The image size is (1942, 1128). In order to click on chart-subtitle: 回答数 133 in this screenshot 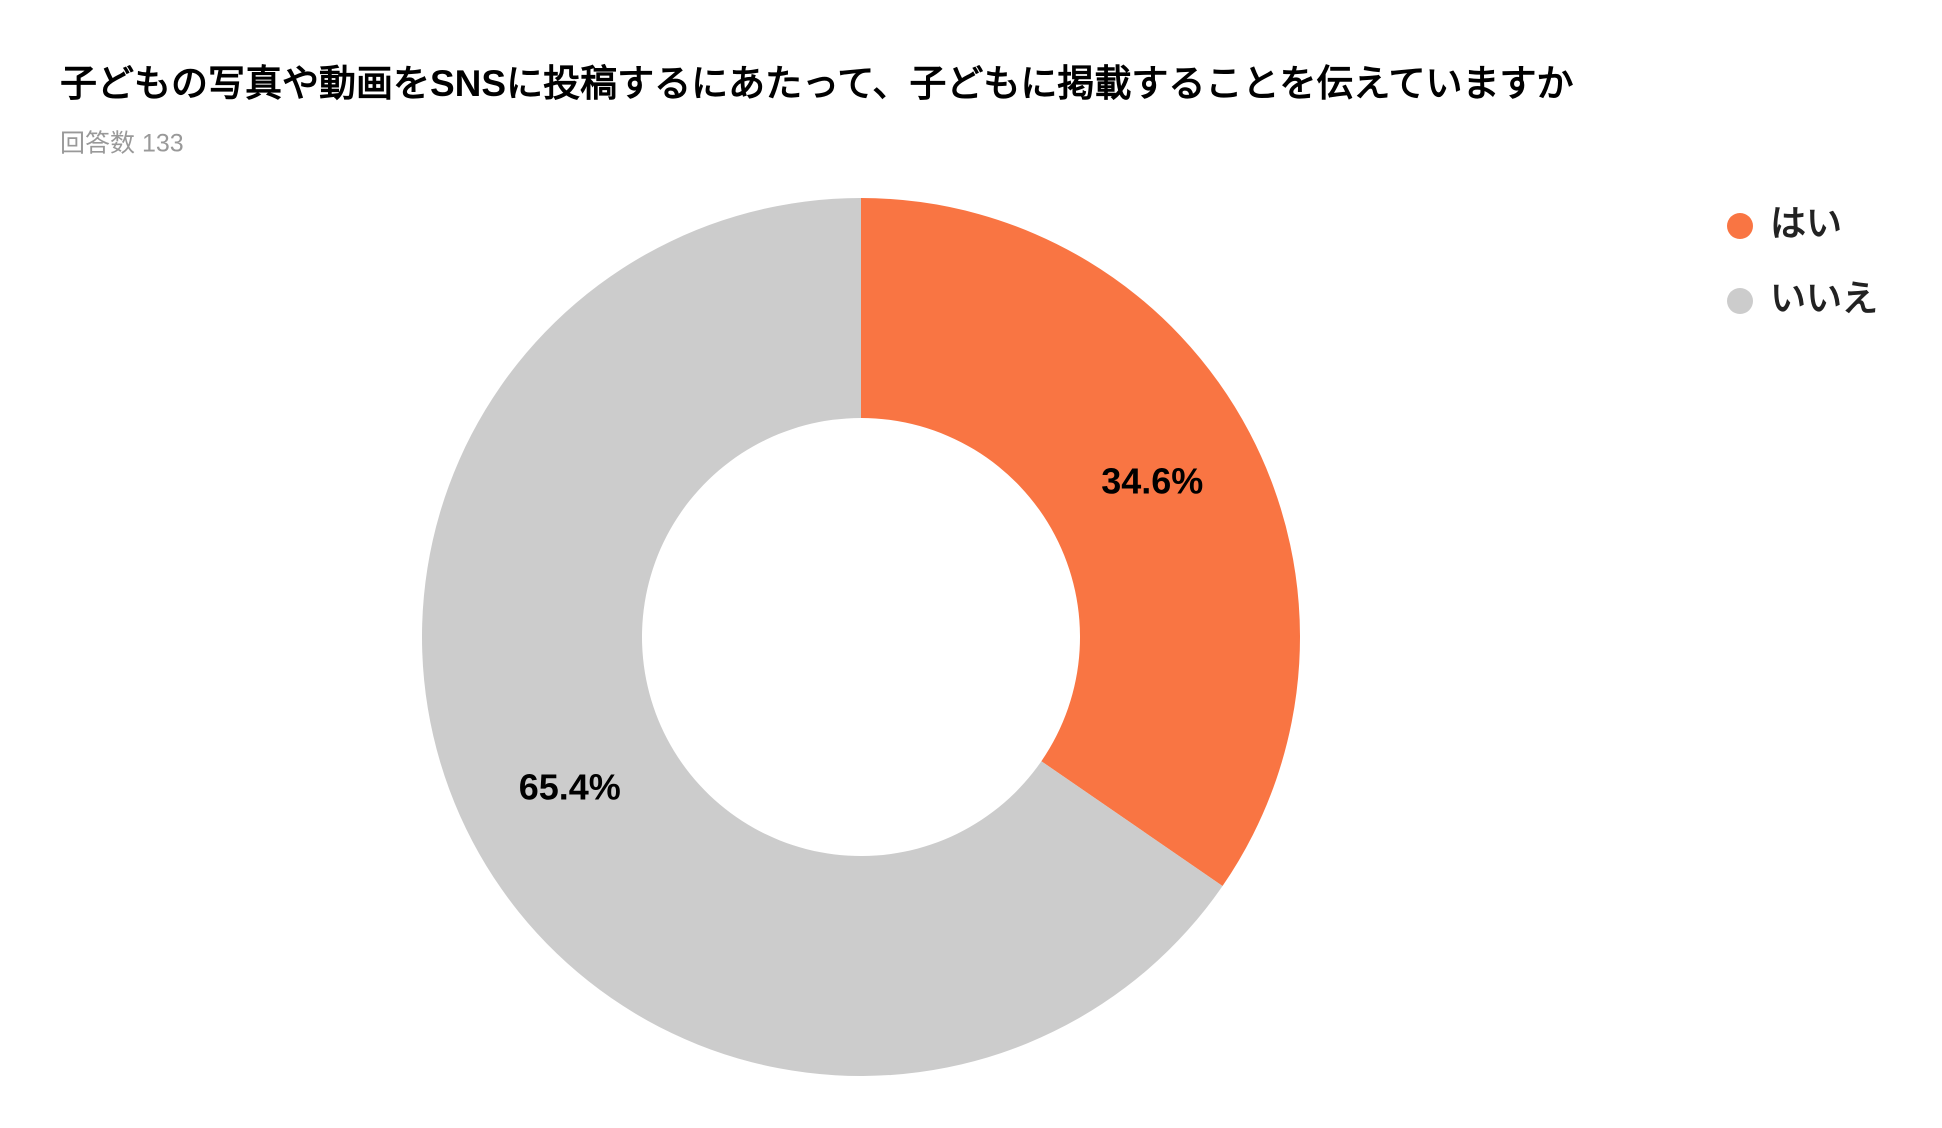, I will do `click(122, 144)`.